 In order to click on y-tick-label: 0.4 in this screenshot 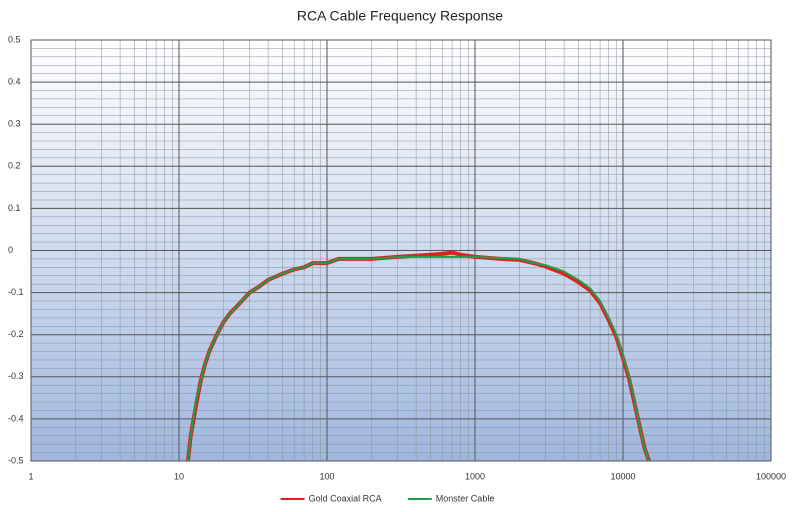, I will do `click(14, 81)`.